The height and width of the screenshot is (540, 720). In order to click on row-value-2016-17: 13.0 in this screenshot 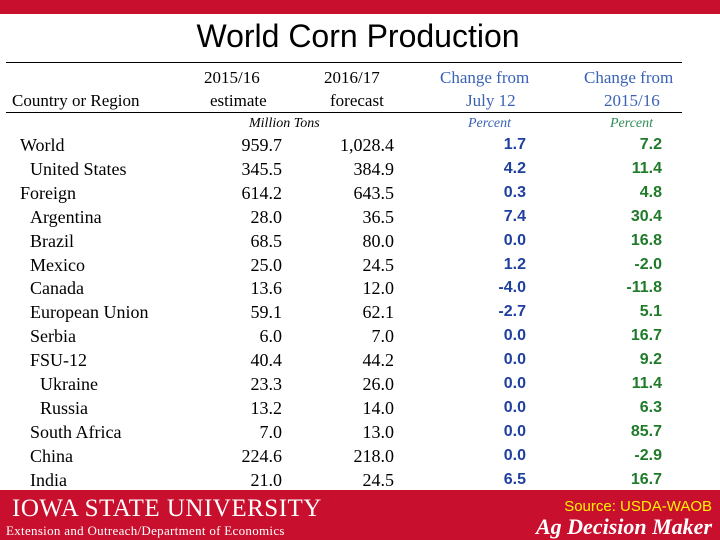, I will do `click(378, 431)`.